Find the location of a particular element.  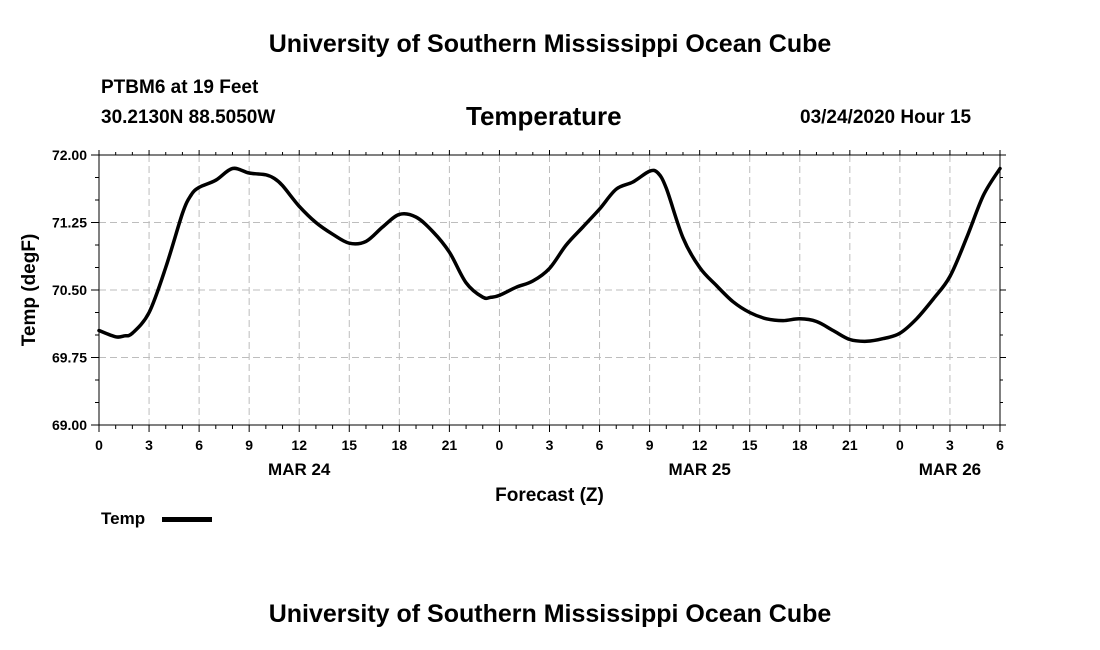

timestamp-label: 03/24/2020 Hour 15 is located at coordinates (886, 117).